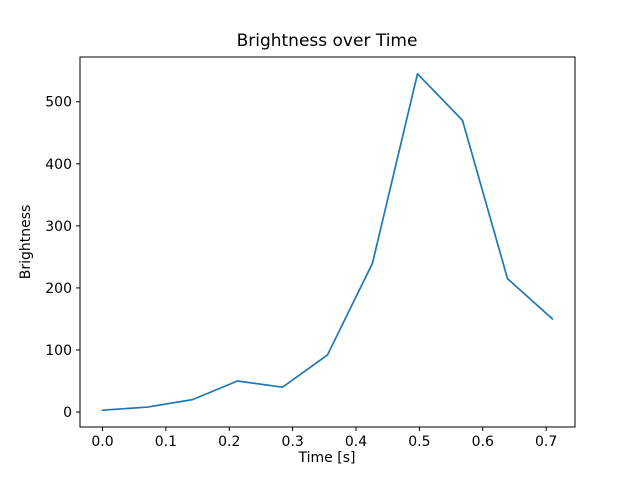 The height and width of the screenshot is (484, 640). What do you see at coordinates (356, 442) in the screenshot?
I see `x-tick-label: 0.4` at bounding box center [356, 442].